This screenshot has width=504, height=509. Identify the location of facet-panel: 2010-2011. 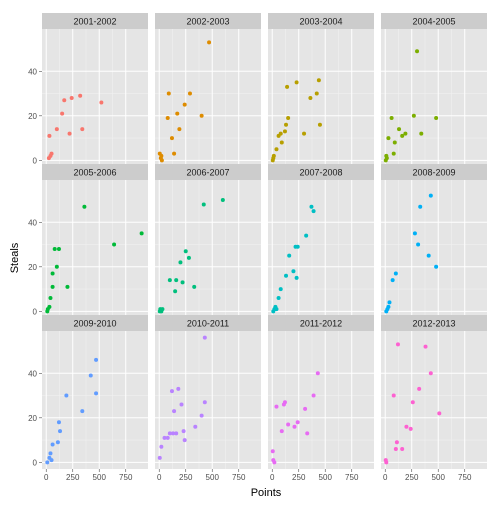
(208, 392).